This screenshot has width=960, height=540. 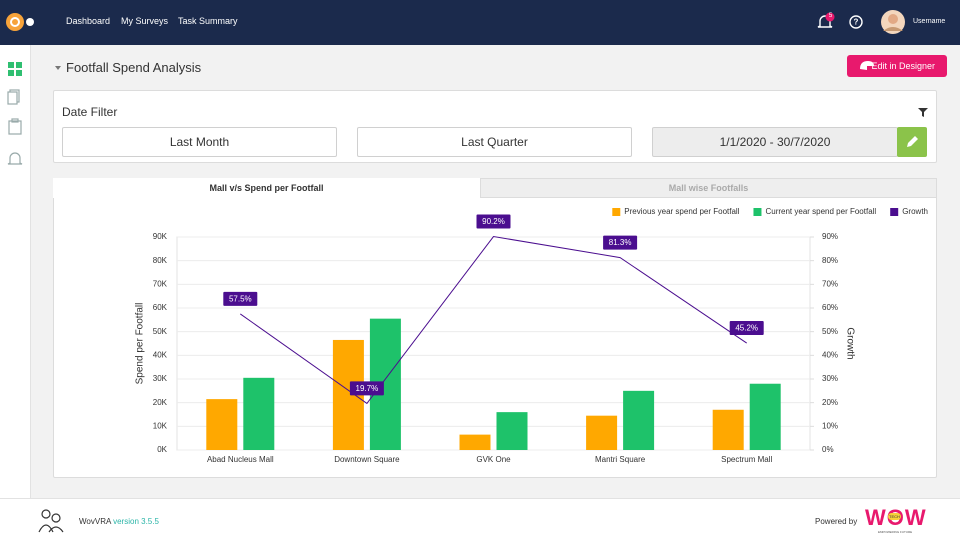 I want to click on value-label: 57.5%, so click(x=240, y=299).